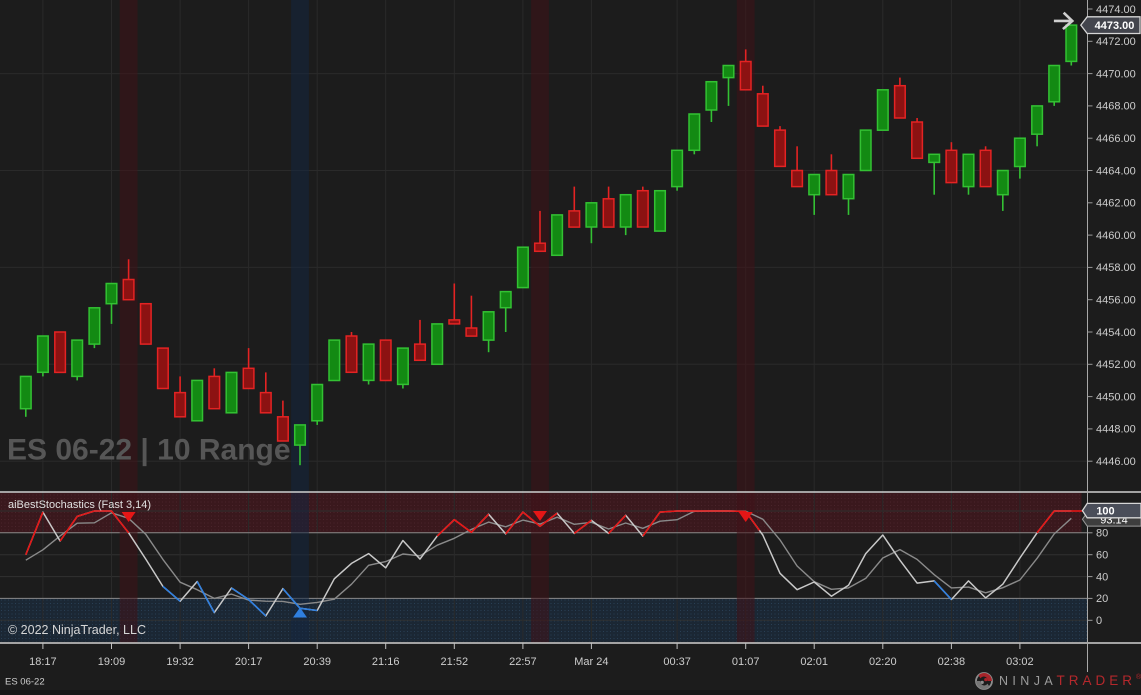 The width and height of the screenshot is (1141, 695). Describe the element at coordinates (1116, 365) in the screenshot. I see `svg-text: 4452.00` at that location.